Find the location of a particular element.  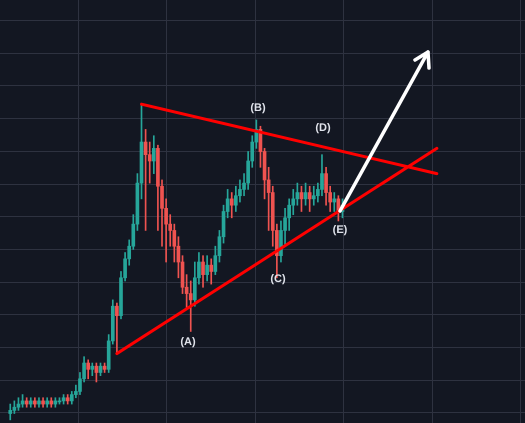

annotation: (A) is located at coordinates (188, 342).